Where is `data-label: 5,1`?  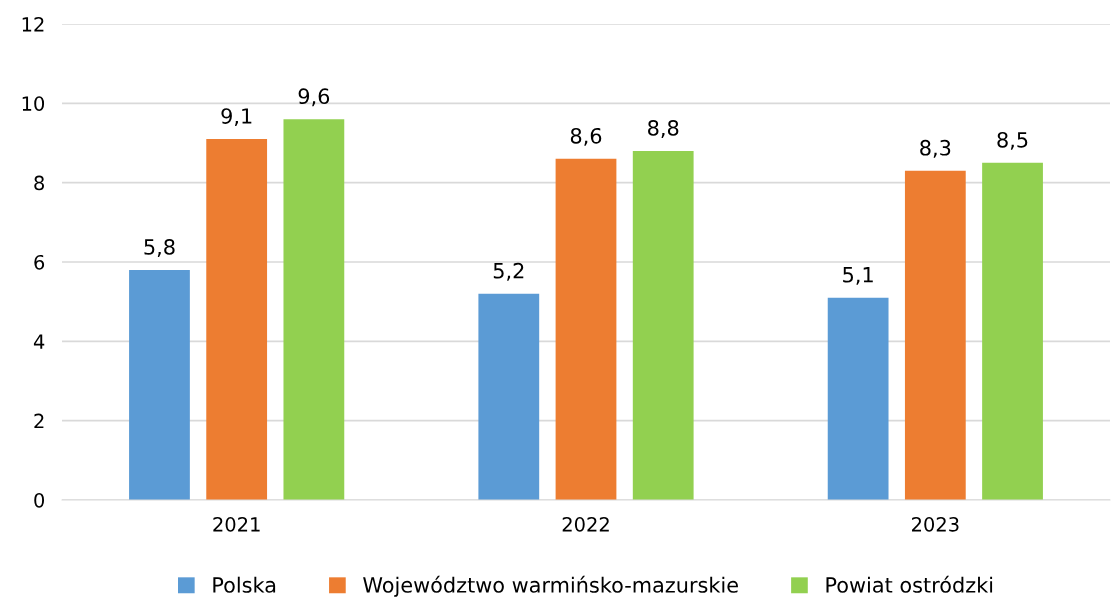 data-label: 5,1 is located at coordinates (858, 276).